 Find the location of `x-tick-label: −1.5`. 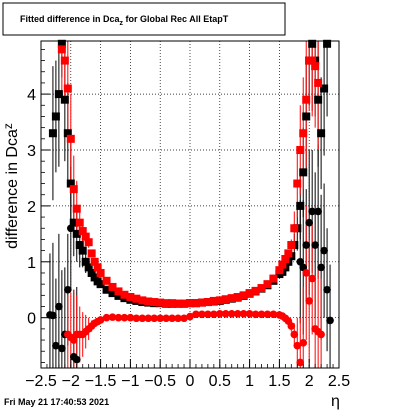

x-tick-label: −1.5 is located at coordinates (101, 381).